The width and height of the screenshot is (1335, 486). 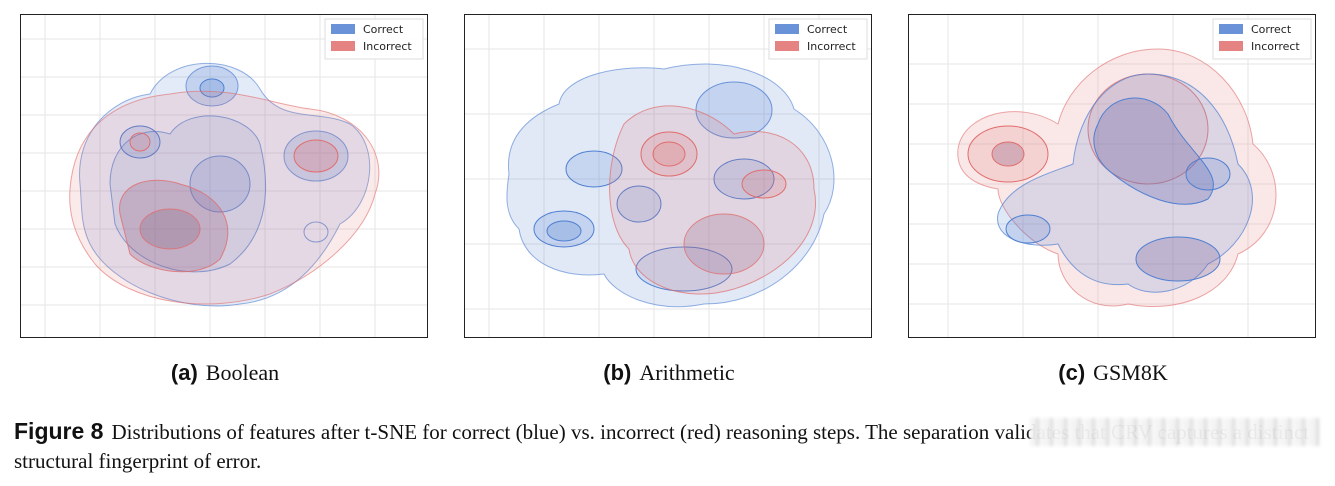 I want to click on figure-label: Figure 8, so click(x=59, y=431).